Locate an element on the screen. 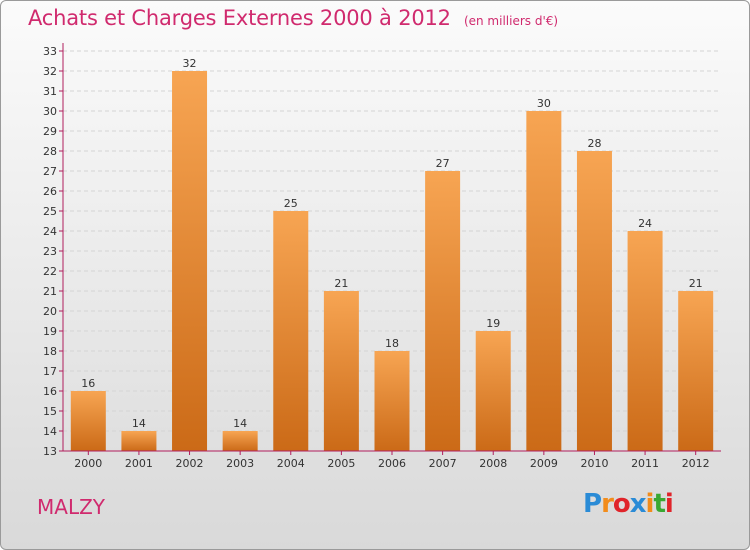  x-tick-label: 2005 is located at coordinates (341, 463).